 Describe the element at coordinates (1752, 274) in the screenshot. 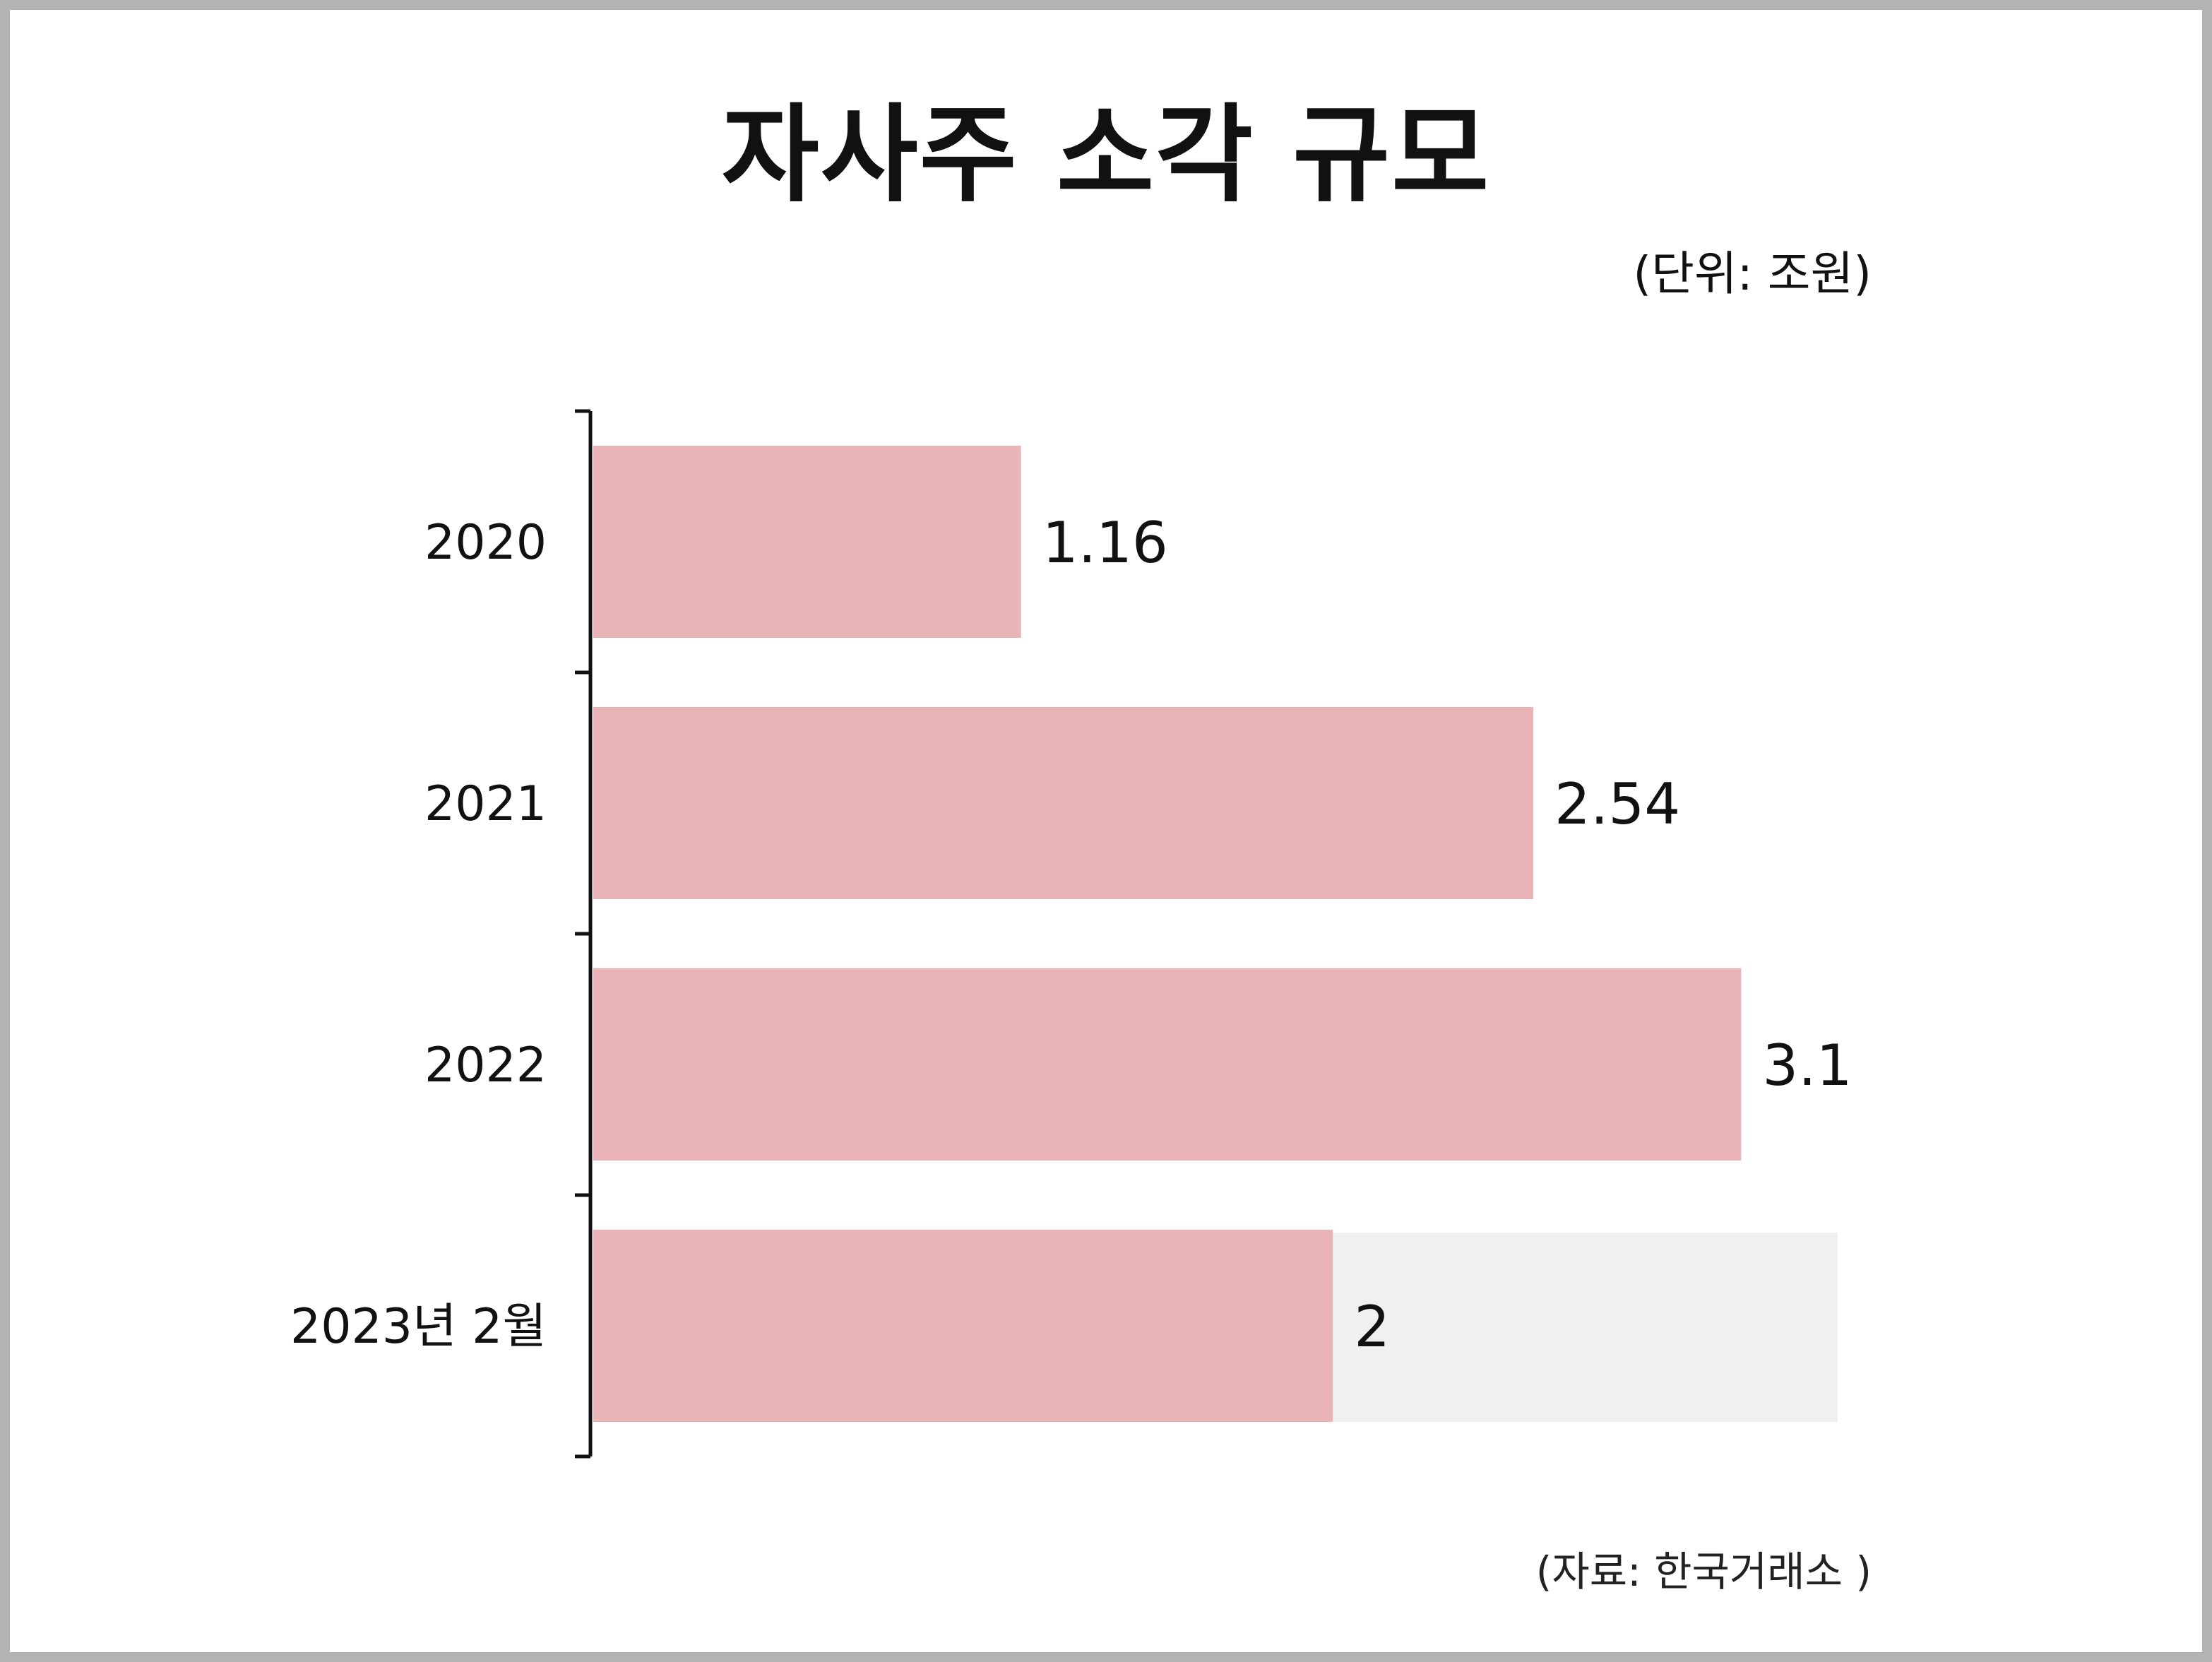

I see `unit-note: (단위: 조원)` at that location.